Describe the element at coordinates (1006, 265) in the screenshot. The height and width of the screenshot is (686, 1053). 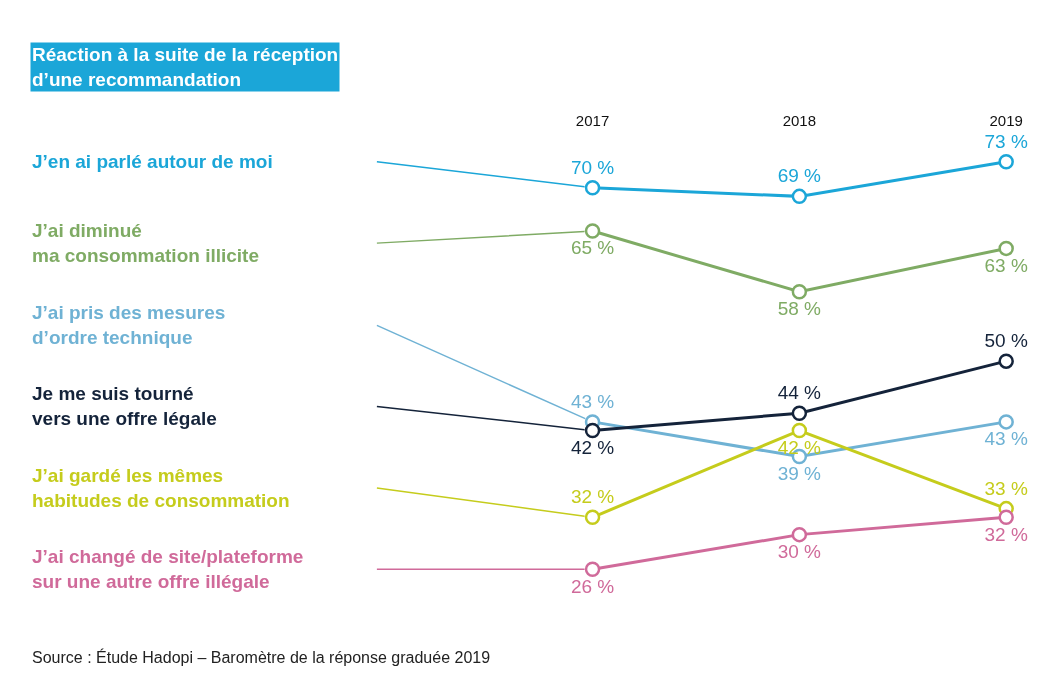
I see `data-label: 63 %` at that location.